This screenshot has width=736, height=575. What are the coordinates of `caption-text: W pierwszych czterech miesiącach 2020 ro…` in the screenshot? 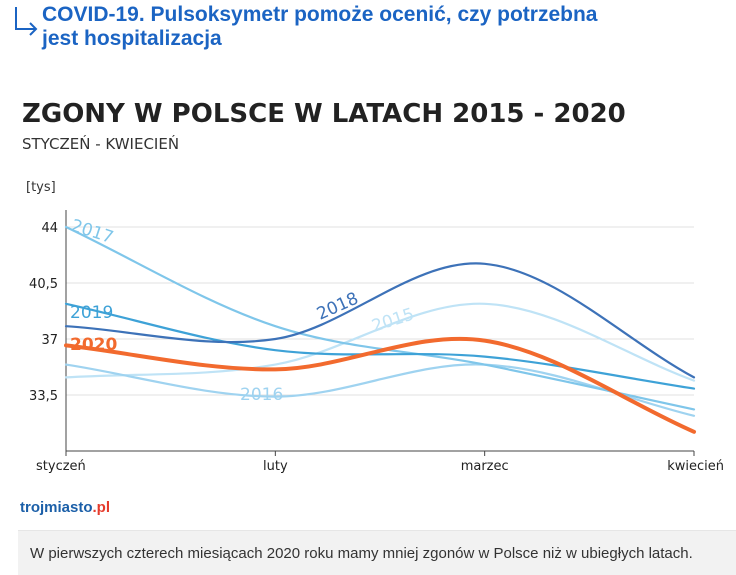 It's located at (361, 553).